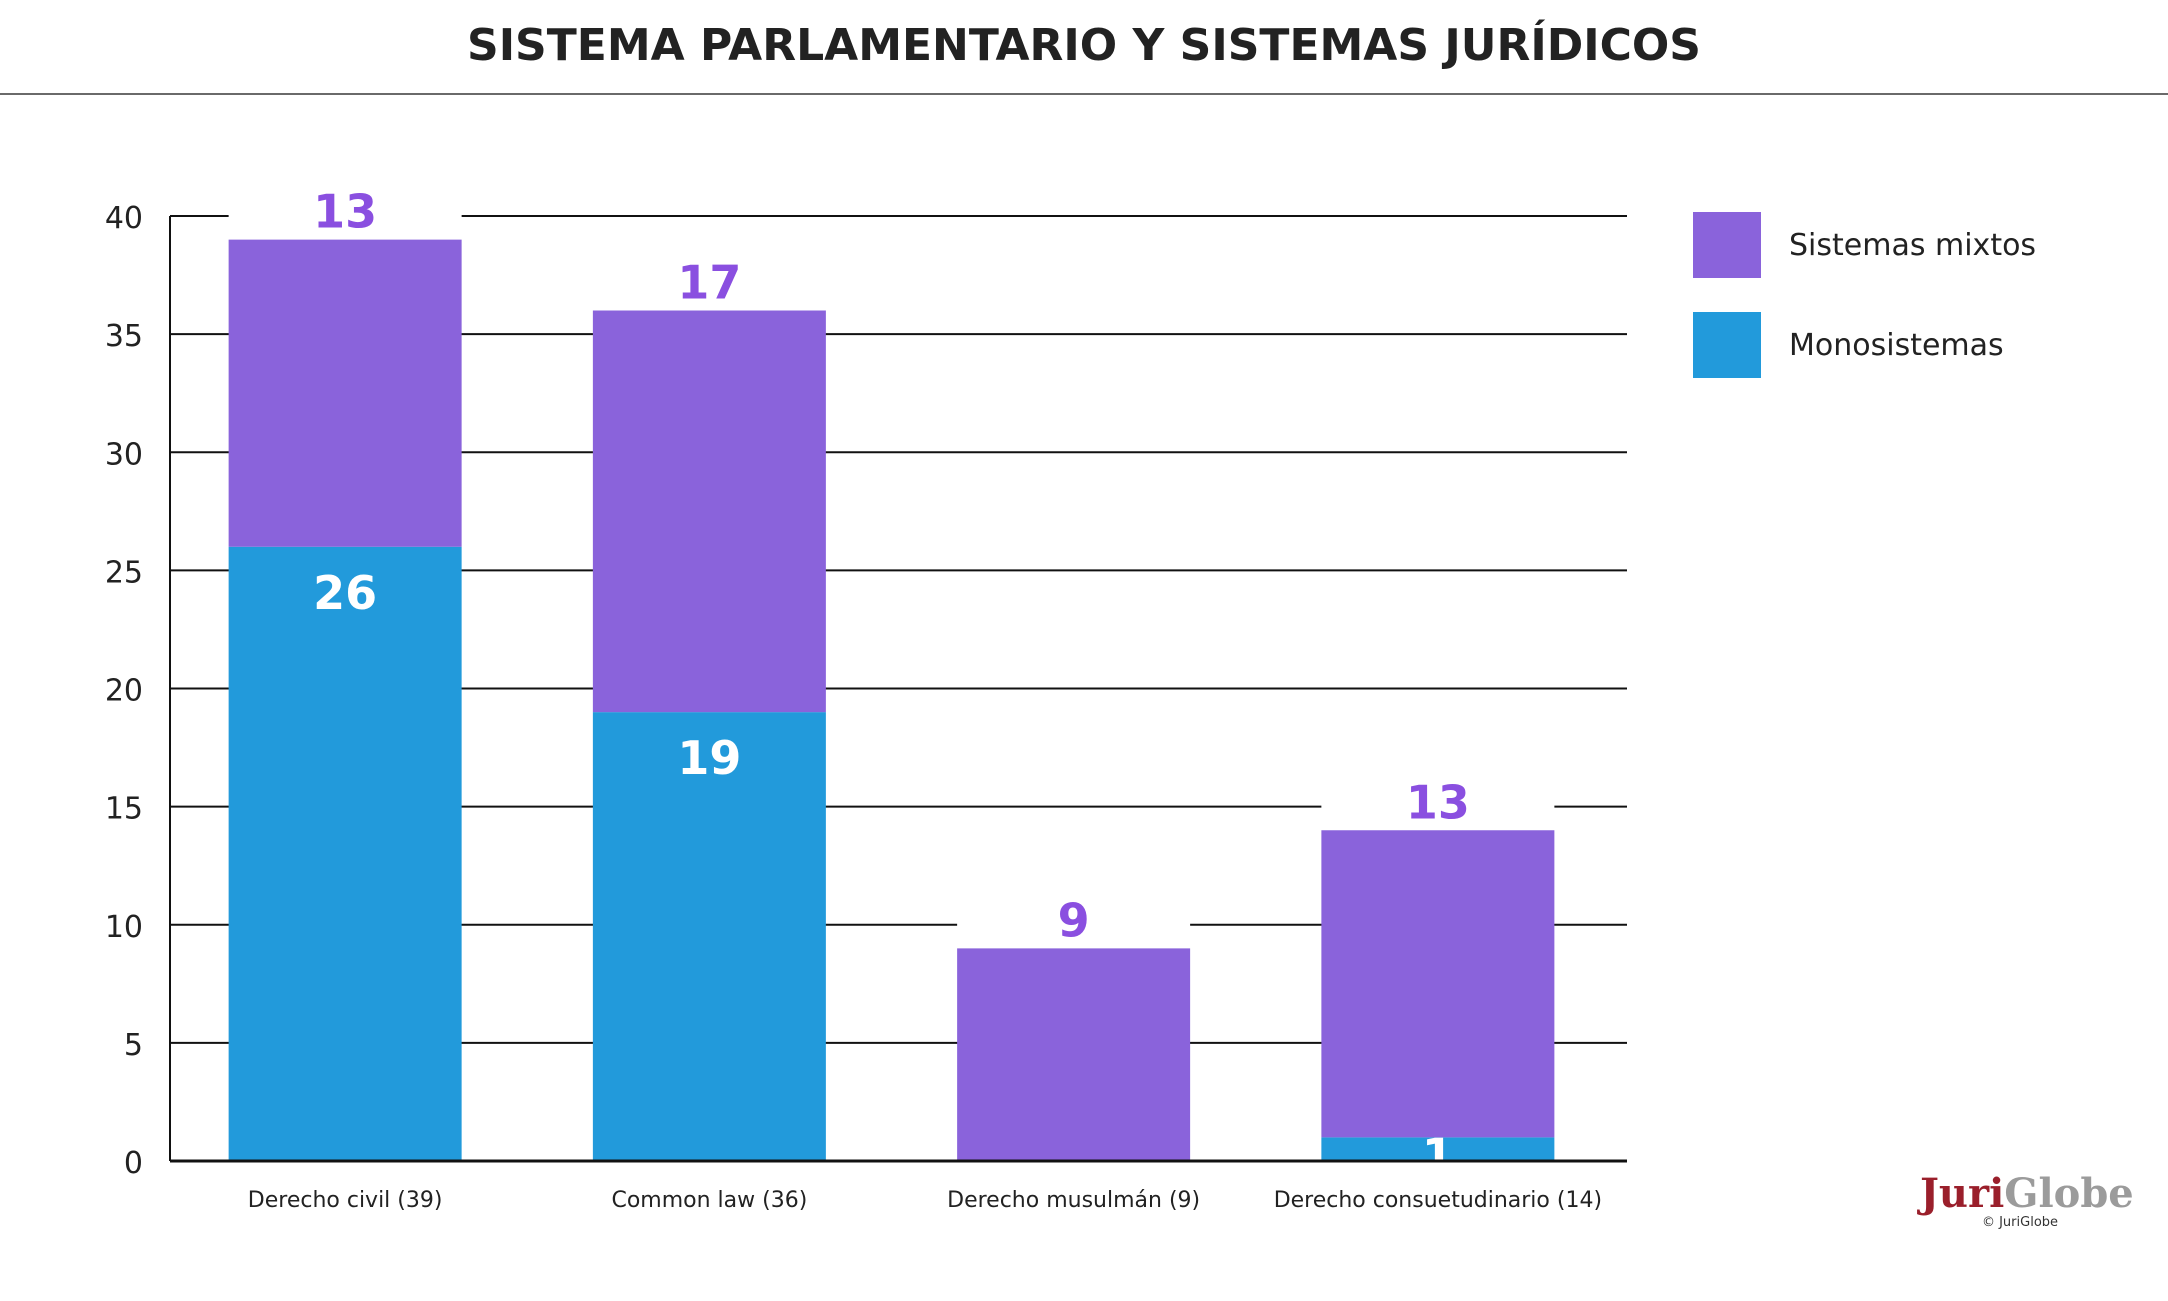 The height and width of the screenshot is (1301, 2168). I want to click on y-tick-label: 5, so click(133, 1045).